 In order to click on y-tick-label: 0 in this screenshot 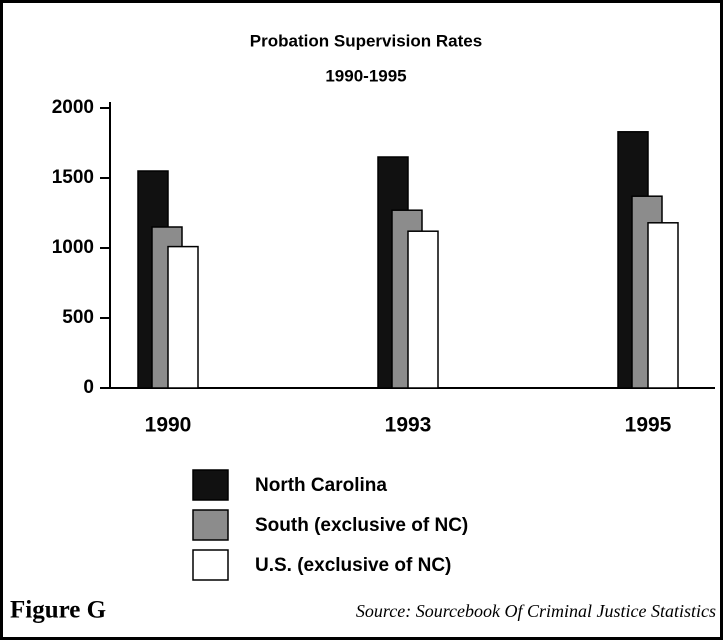, I will do `click(88, 387)`.